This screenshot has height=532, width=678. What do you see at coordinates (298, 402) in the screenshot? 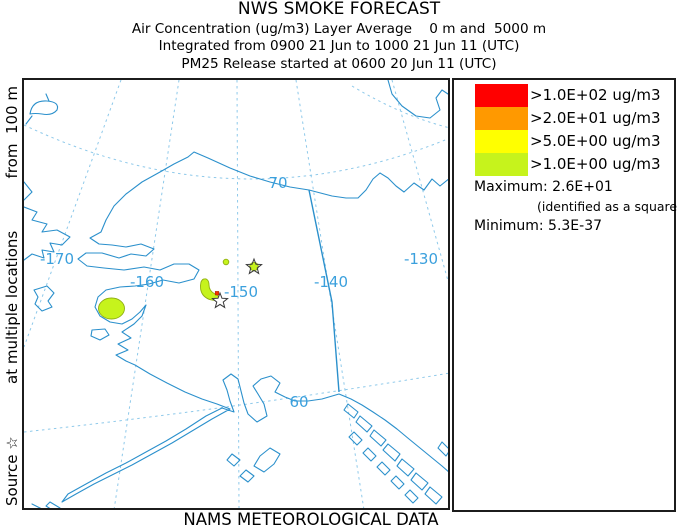
I see `parallel-label: 60` at bounding box center [298, 402].